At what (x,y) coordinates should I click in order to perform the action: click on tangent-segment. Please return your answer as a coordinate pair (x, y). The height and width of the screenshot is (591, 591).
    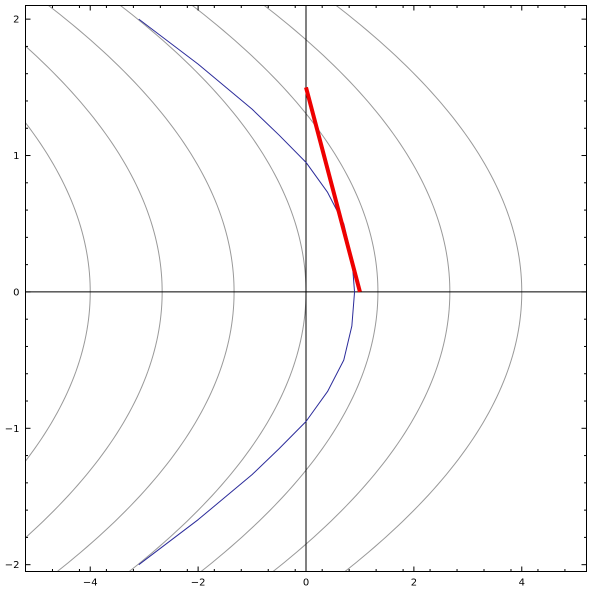
    Looking at the image, I should click on (333, 189).